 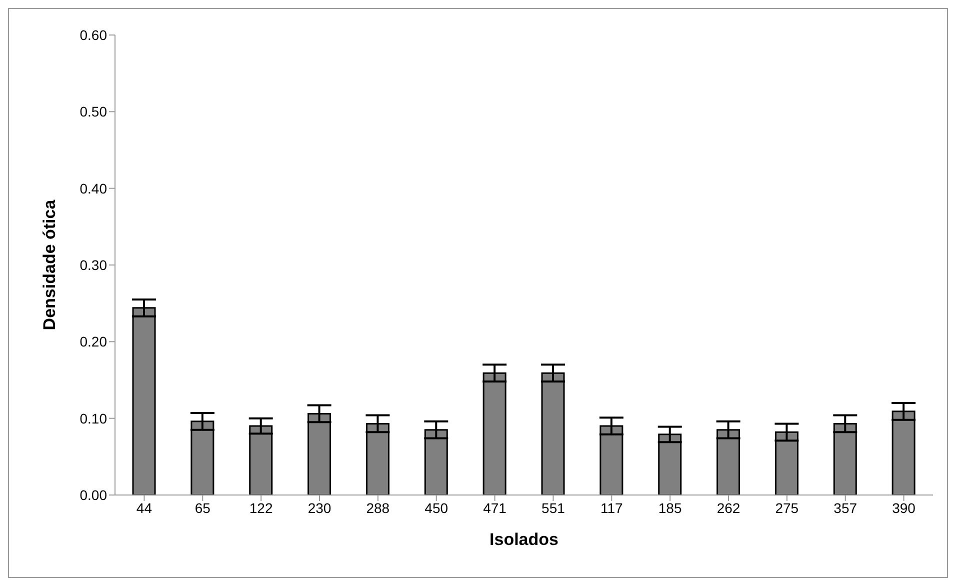 I want to click on x-tick-label: 65, so click(x=202, y=508).